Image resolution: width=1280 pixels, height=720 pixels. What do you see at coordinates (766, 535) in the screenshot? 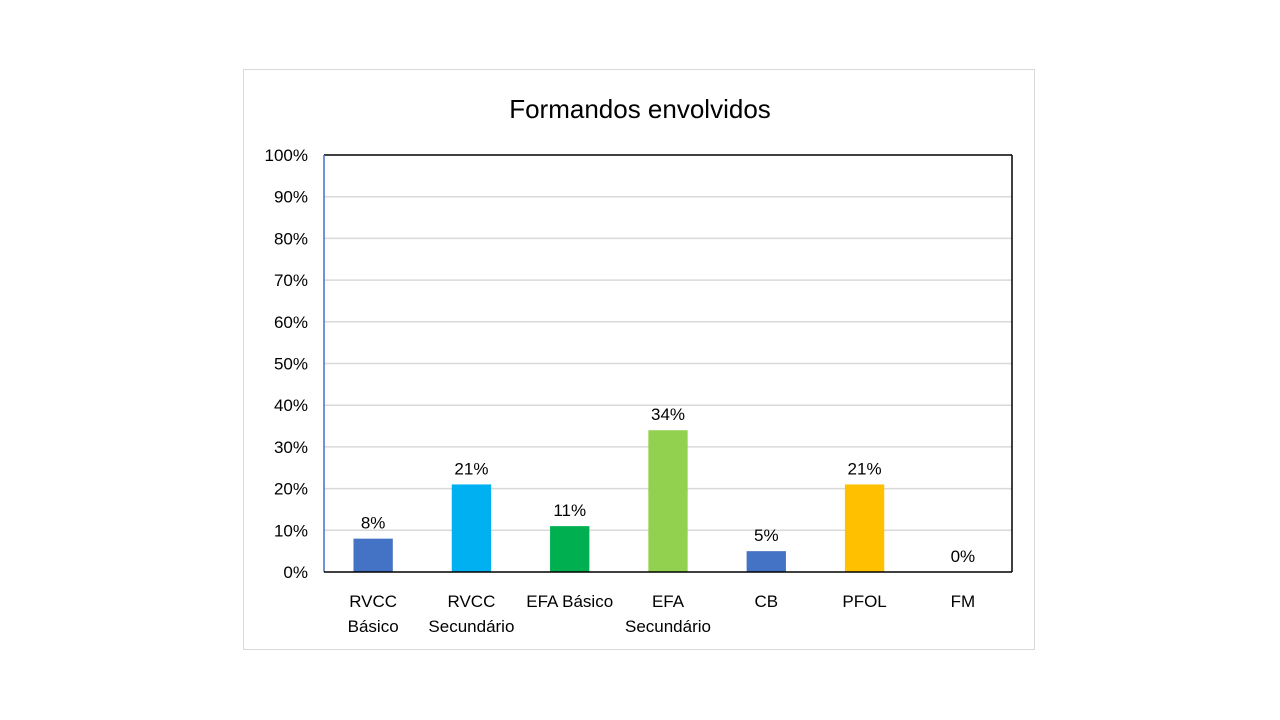
I see `data-label: 5%` at bounding box center [766, 535].